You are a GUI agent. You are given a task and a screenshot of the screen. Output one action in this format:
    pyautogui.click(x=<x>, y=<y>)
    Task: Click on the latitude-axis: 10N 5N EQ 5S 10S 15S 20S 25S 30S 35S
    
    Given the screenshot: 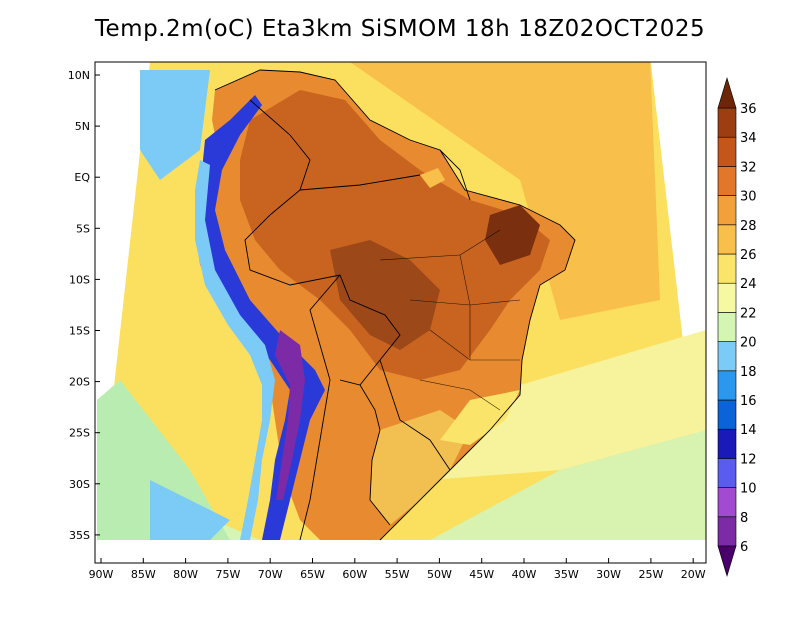 What is the action you would take?
    pyautogui.click(x=84, y=305)
    